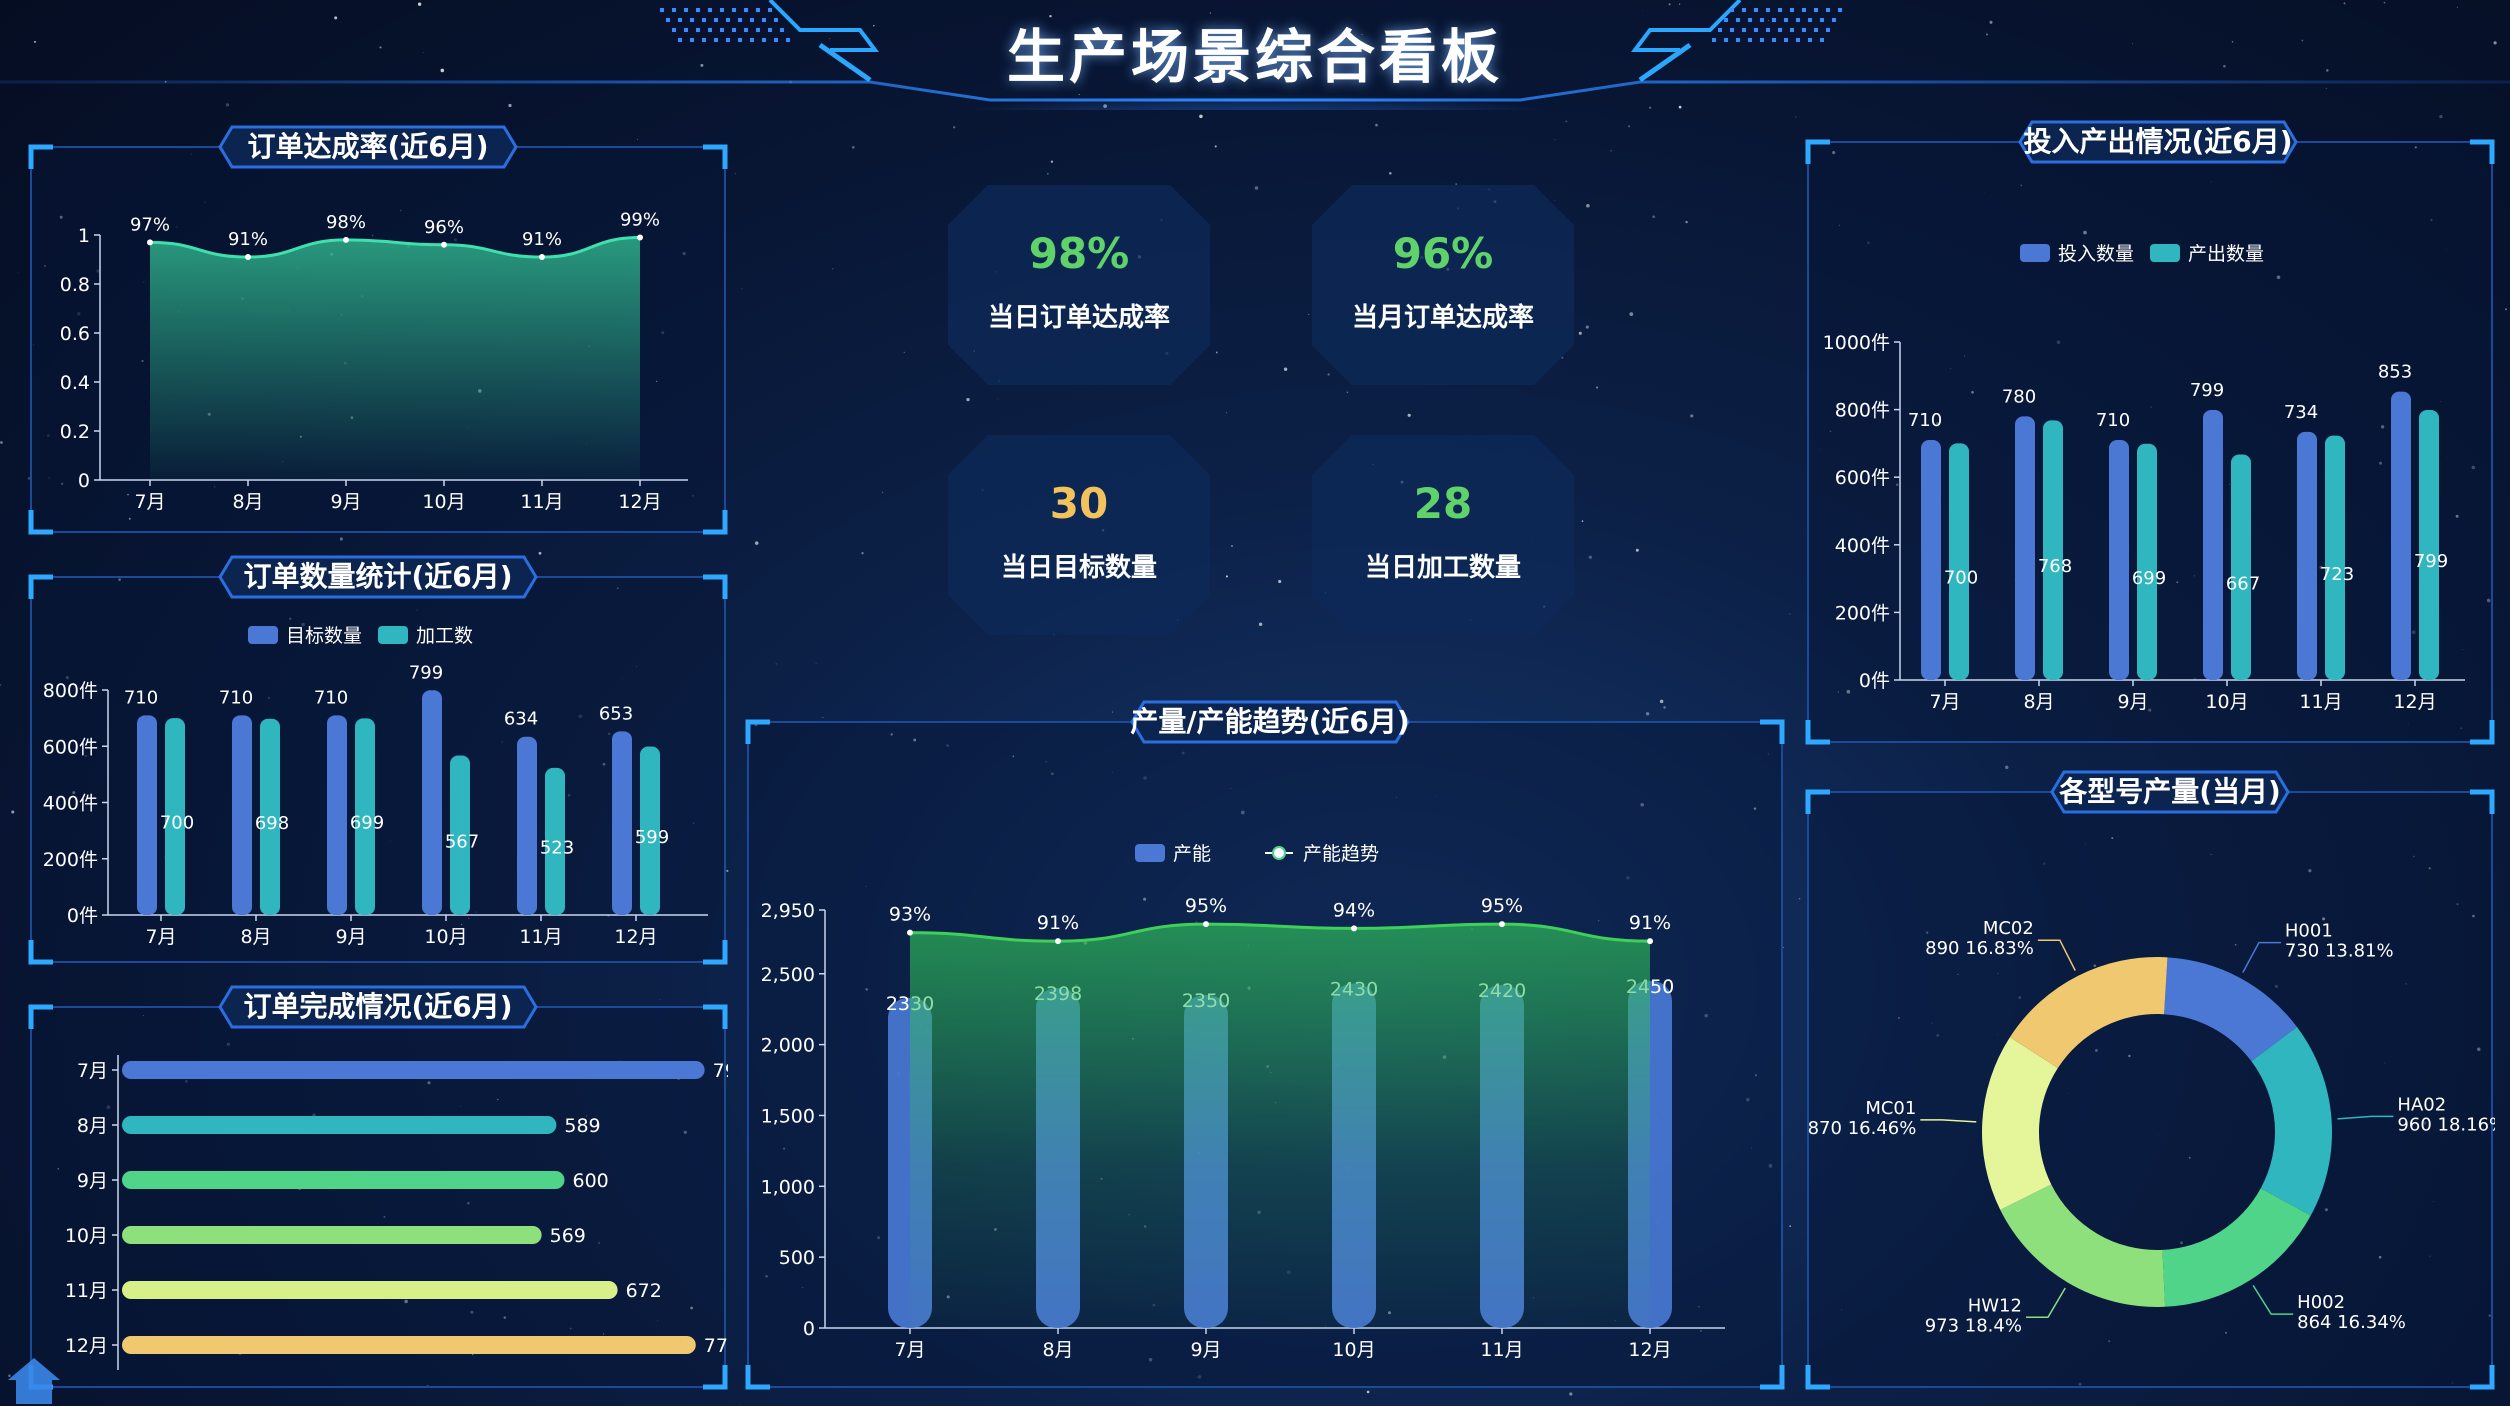 The image size is (2510, 1406). I want to click on trend-data-label: 95%, so click(1206, 906).